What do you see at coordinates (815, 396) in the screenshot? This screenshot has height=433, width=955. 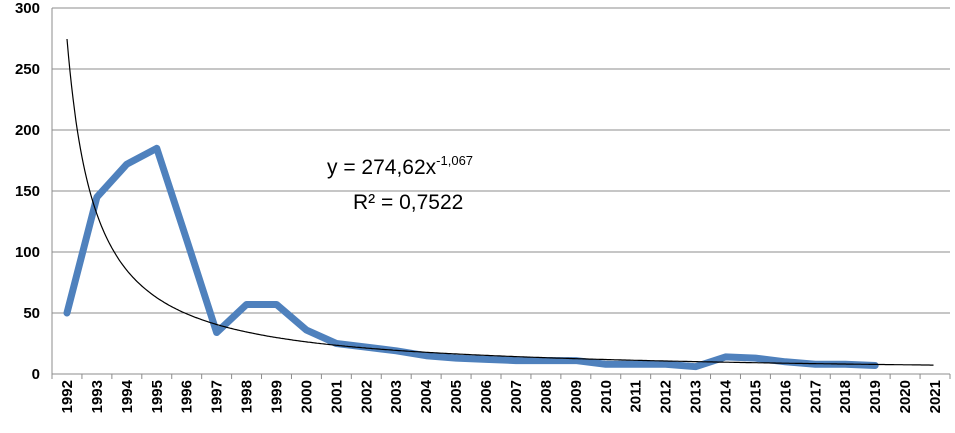 I see `x-tick-label: 2017` at bounding box center [815, 396].